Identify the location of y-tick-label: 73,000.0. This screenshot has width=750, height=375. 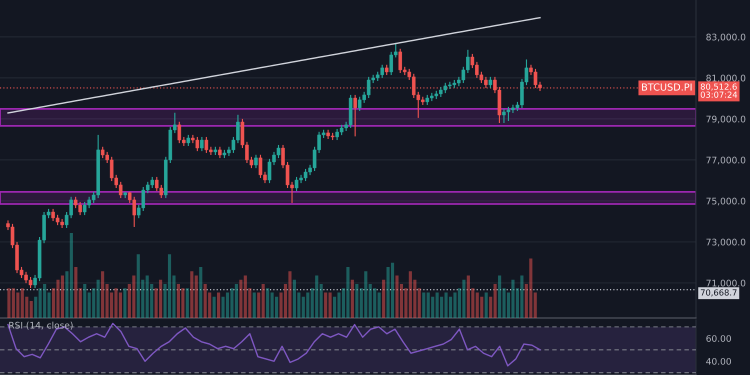
(726, 242).